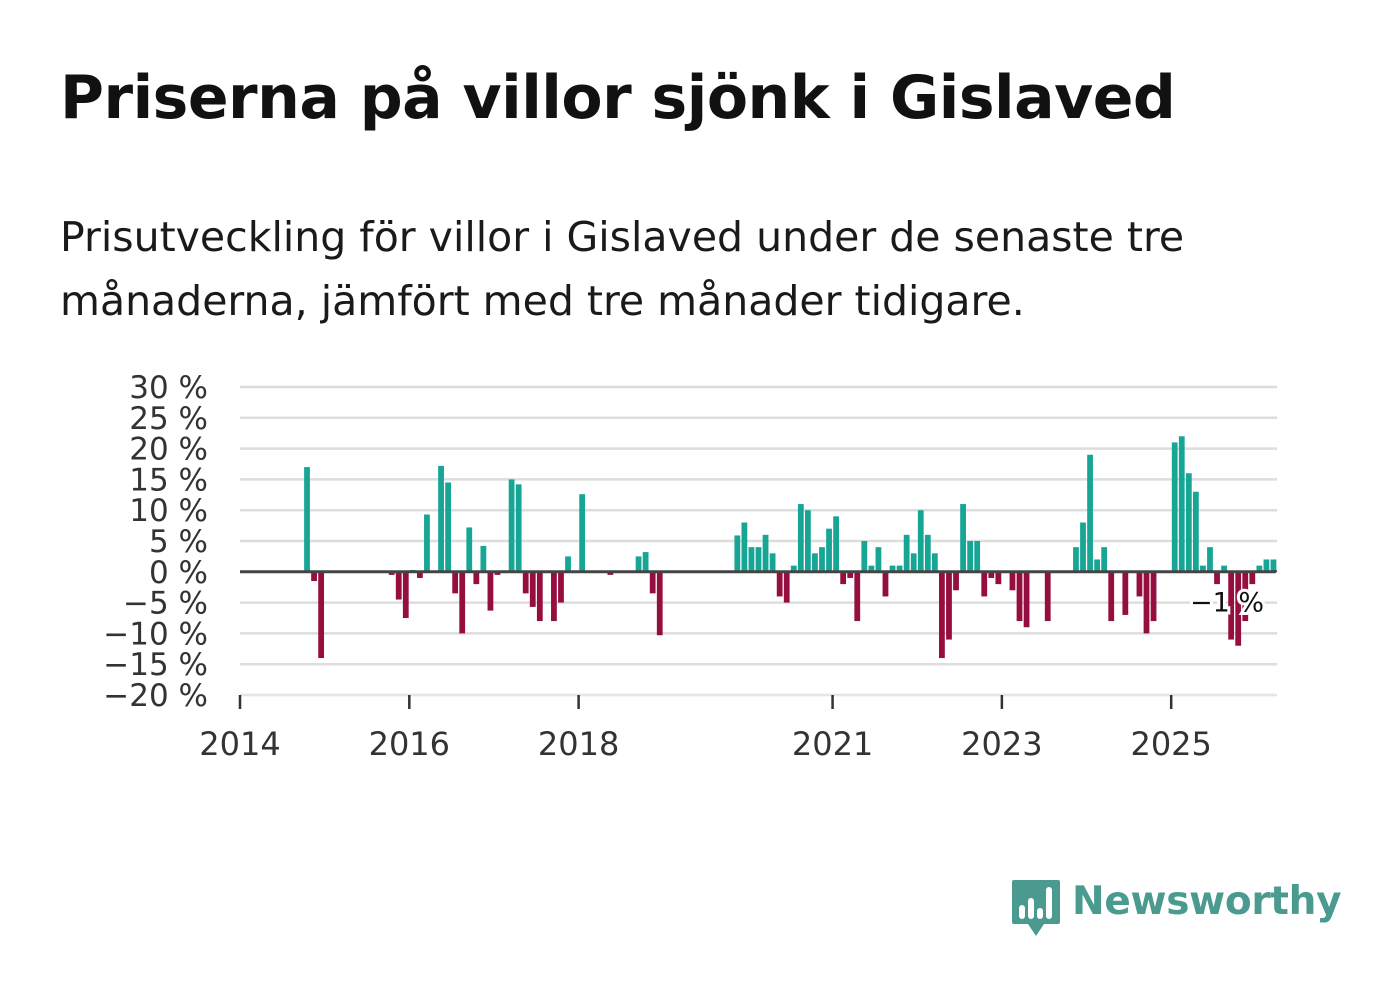  What do you see at coordinates (1036, 908) in the screenshot?
I see `bar-chart-speech-bubble-icon` at bounding box center [1036, 908].